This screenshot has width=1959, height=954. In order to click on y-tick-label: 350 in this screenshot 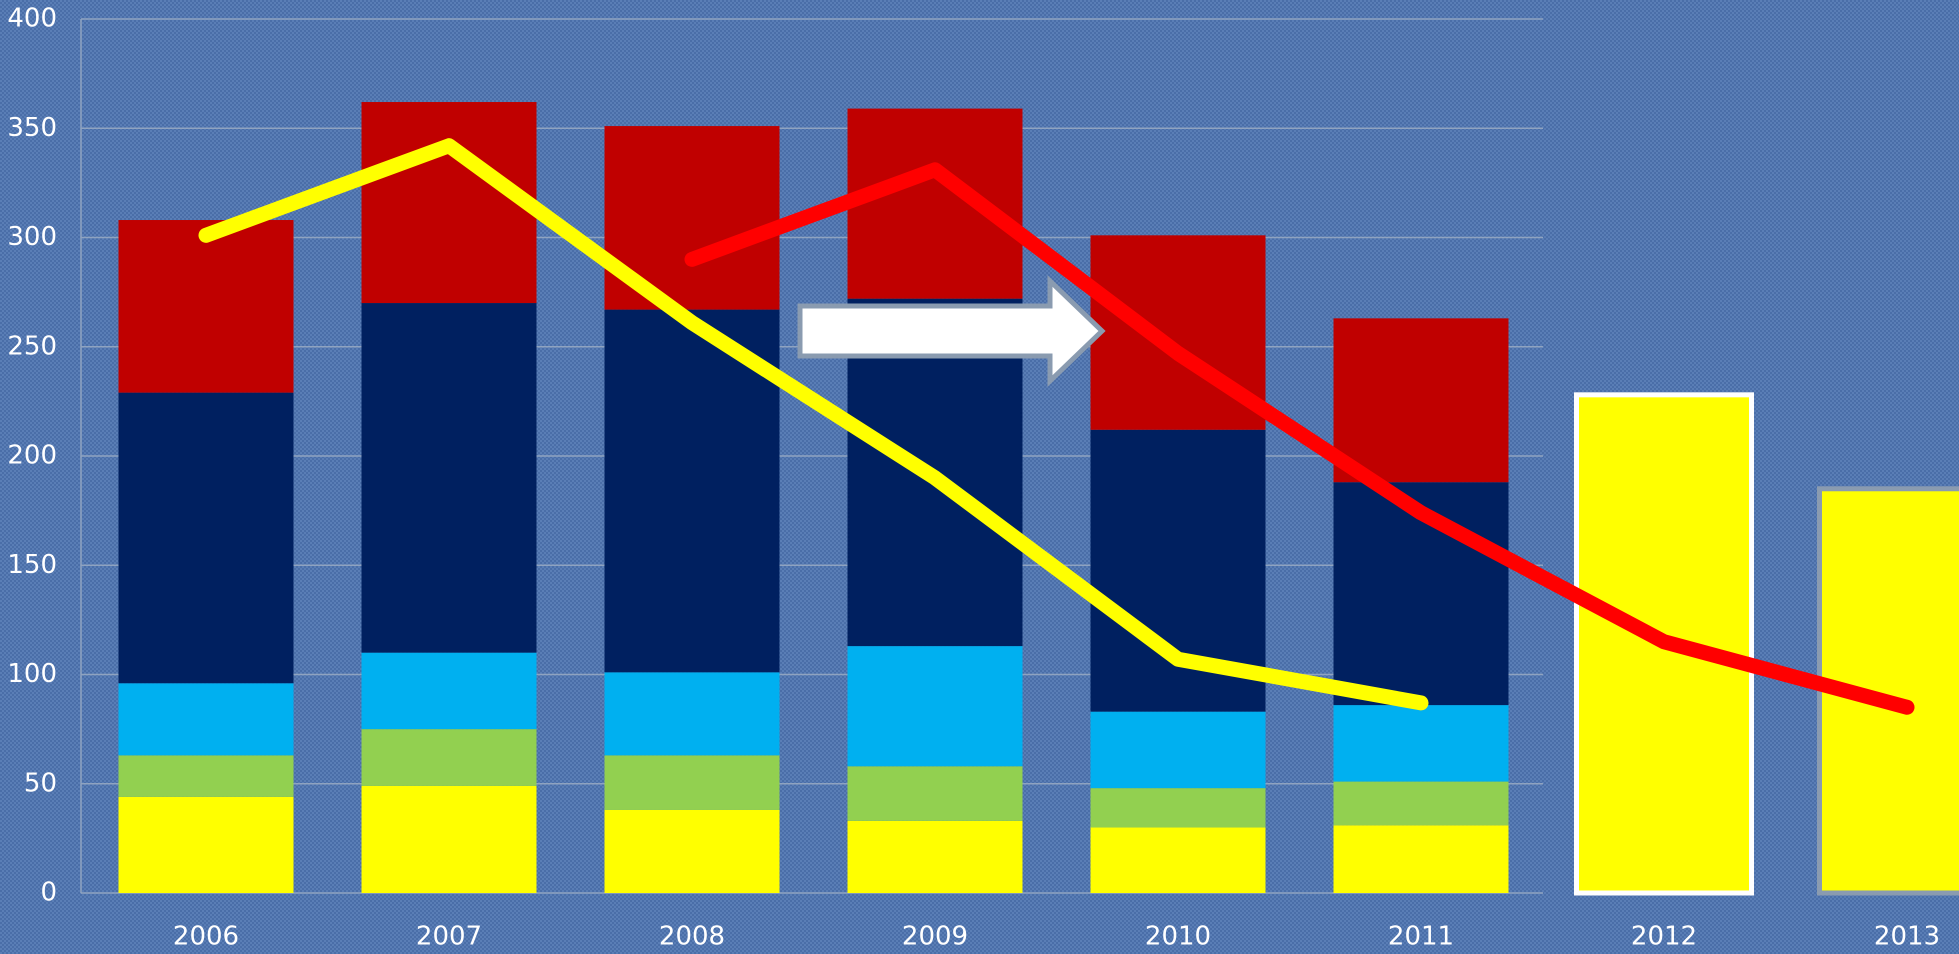, I will do `click(32, 128)`.